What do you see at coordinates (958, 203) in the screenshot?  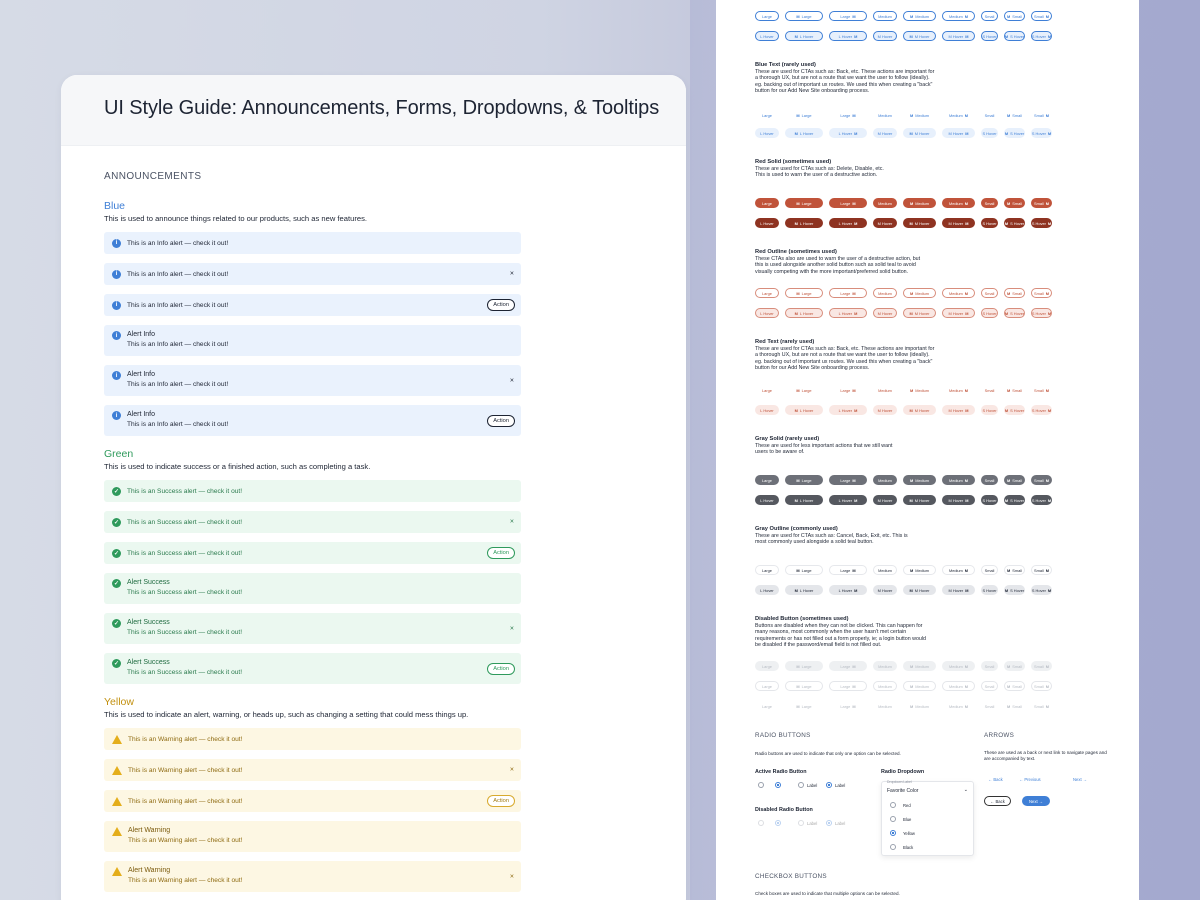 I see `red-solid-button: Medium M` at bounding box center [958, 203].